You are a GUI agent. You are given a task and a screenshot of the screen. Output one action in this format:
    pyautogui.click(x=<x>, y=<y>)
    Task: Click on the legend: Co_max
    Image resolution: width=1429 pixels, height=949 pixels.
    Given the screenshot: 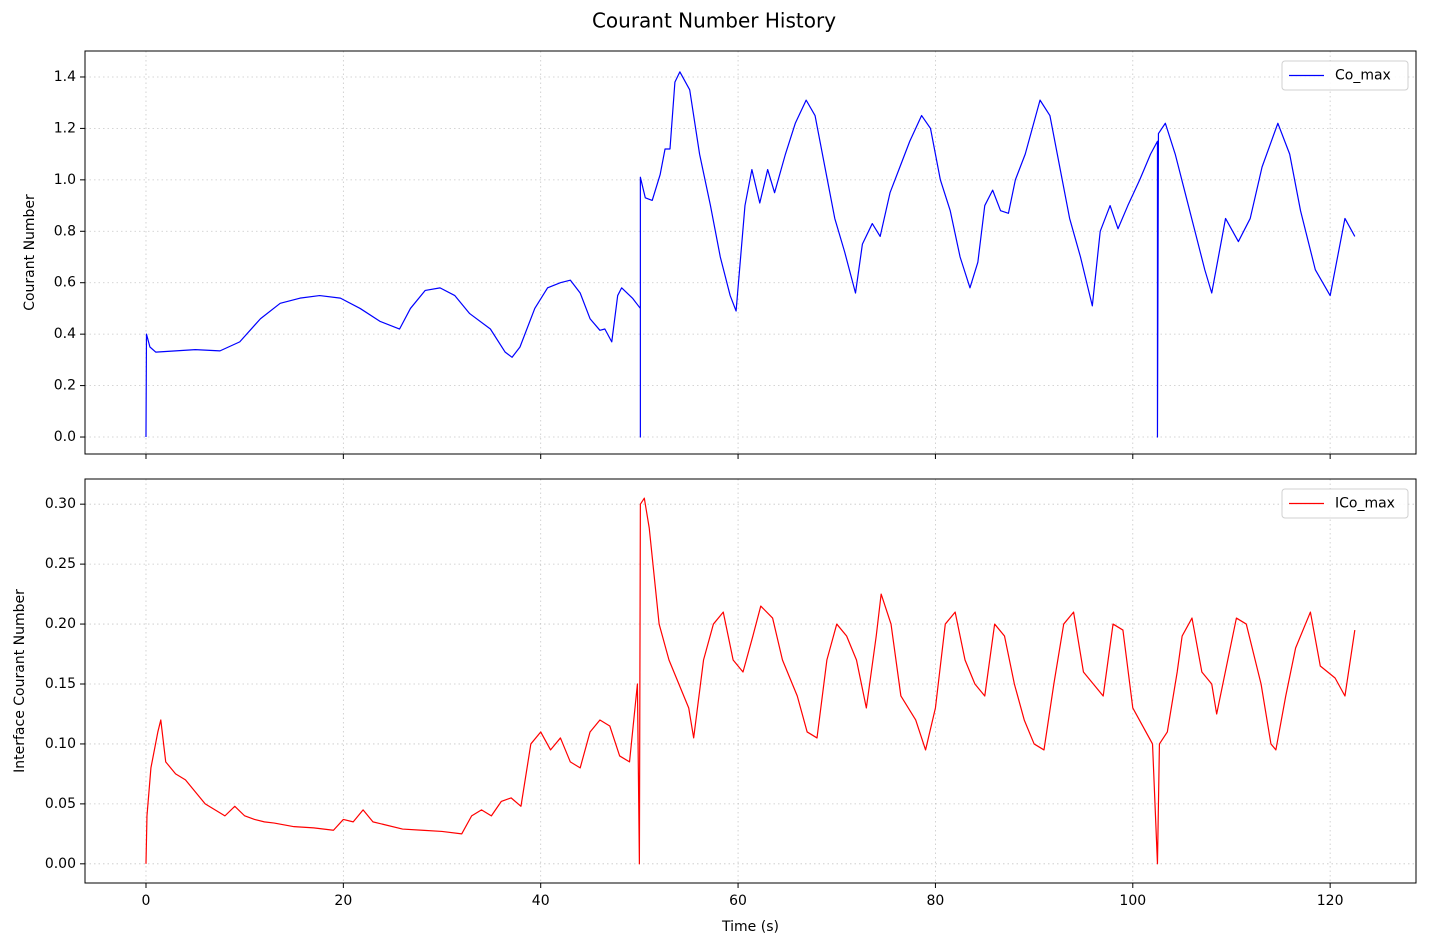 What is the action you would take?
    pyautogui.click(x=1345, y=75)
    